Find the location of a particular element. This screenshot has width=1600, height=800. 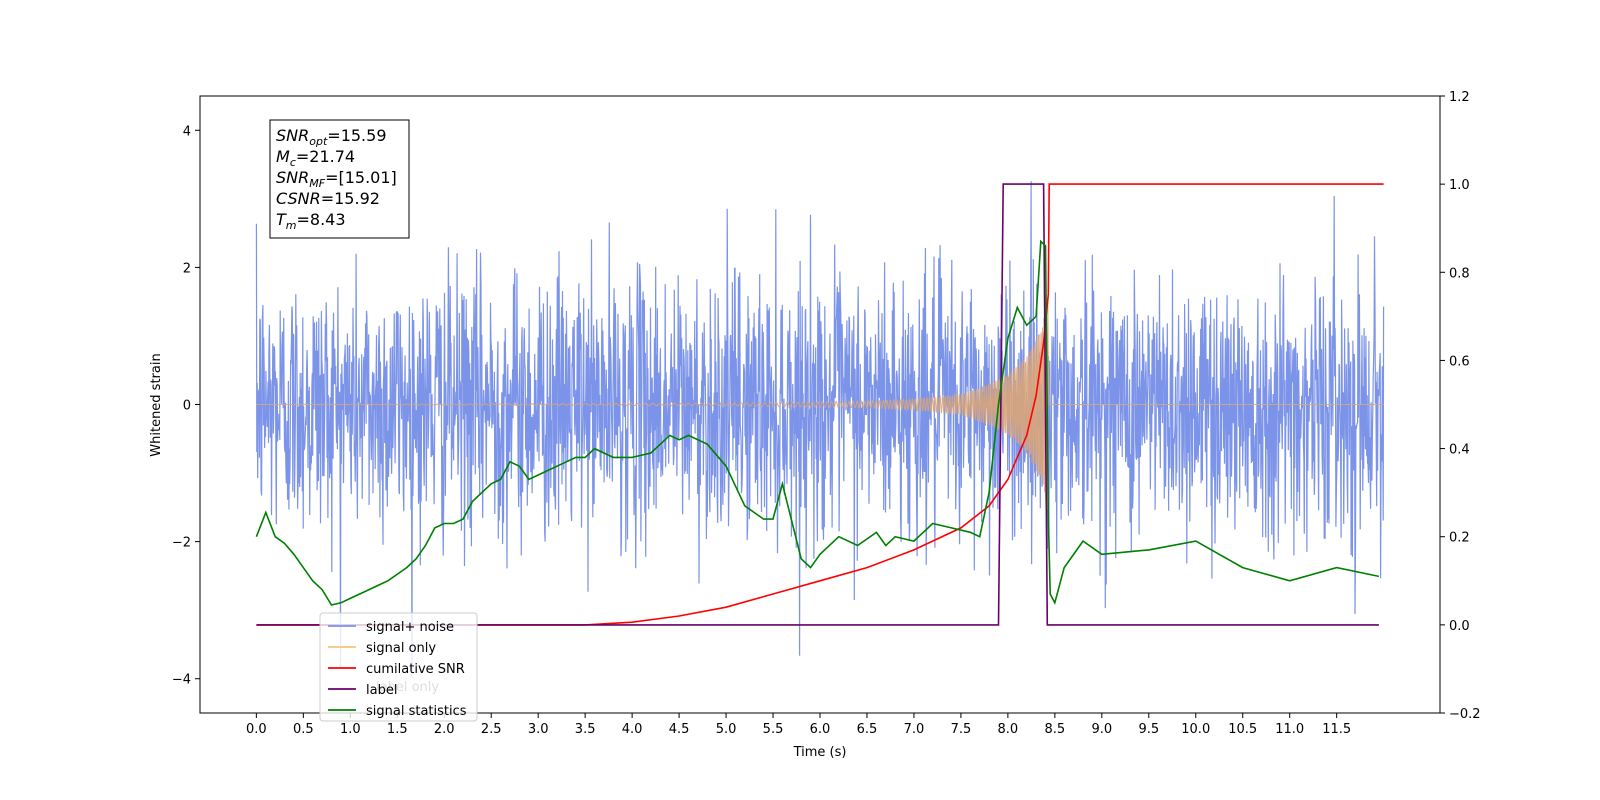

y-left-tick-label: 2 is located at coordinates (187, 268).